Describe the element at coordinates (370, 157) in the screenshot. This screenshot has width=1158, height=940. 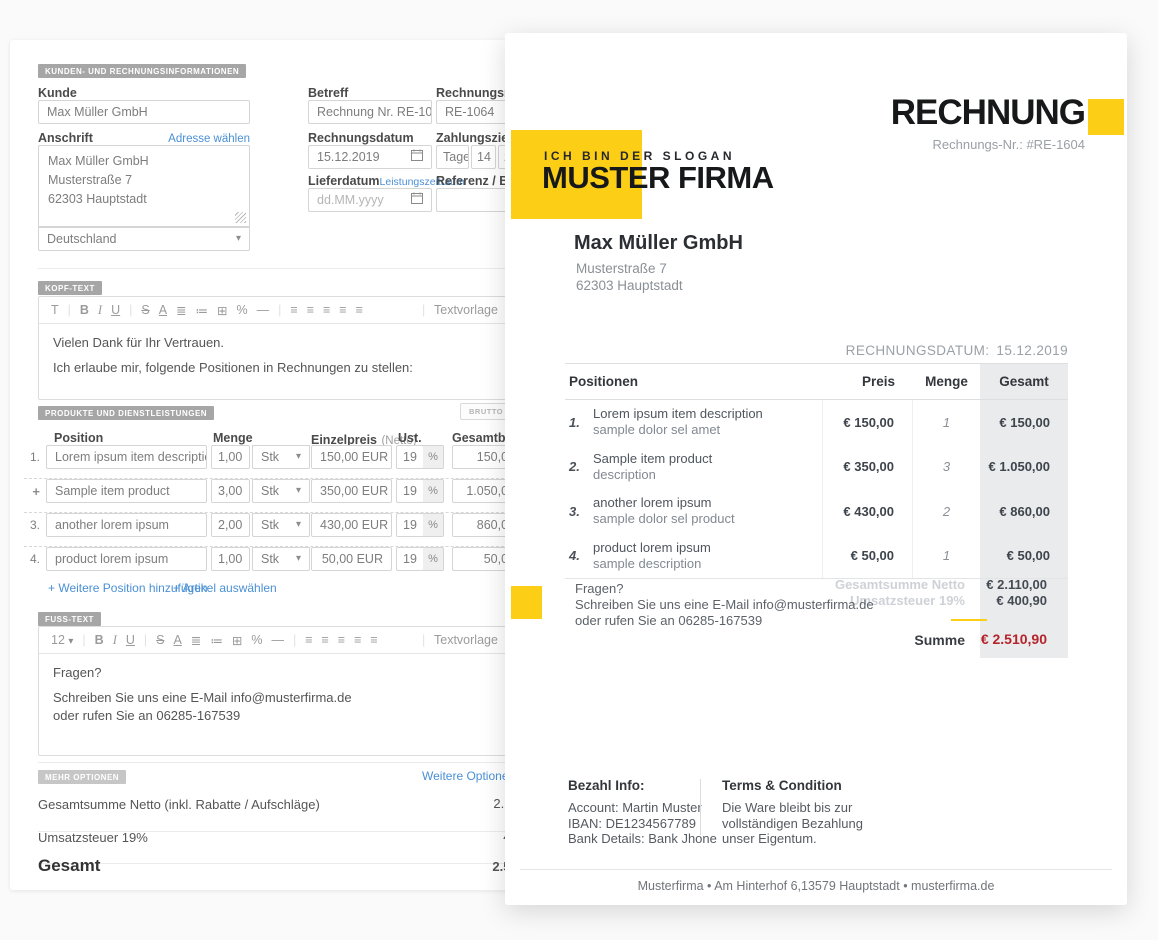
I see `rechnungsdatum-input: 15.12.2019` at that location.